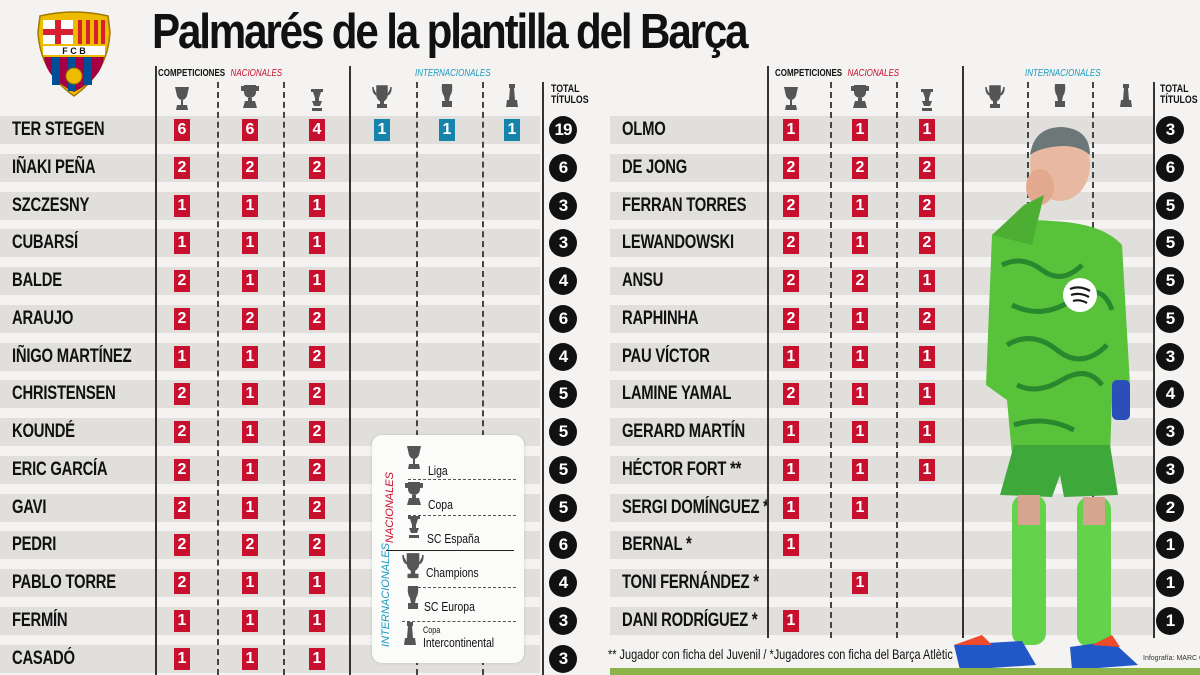 The width and height of the screenshot is (1200, 675). What do you see at coordinates (410, 633) in the screenshot?
I see `intercontinental-trophy-icon` at bounding box center [410, 633].